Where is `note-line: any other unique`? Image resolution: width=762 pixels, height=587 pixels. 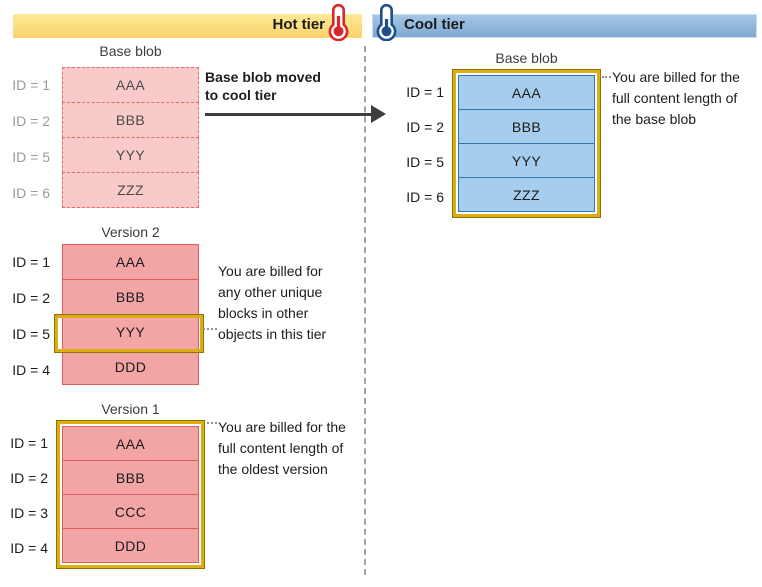
note-line: any other unique is located at coordinates (270, 292).